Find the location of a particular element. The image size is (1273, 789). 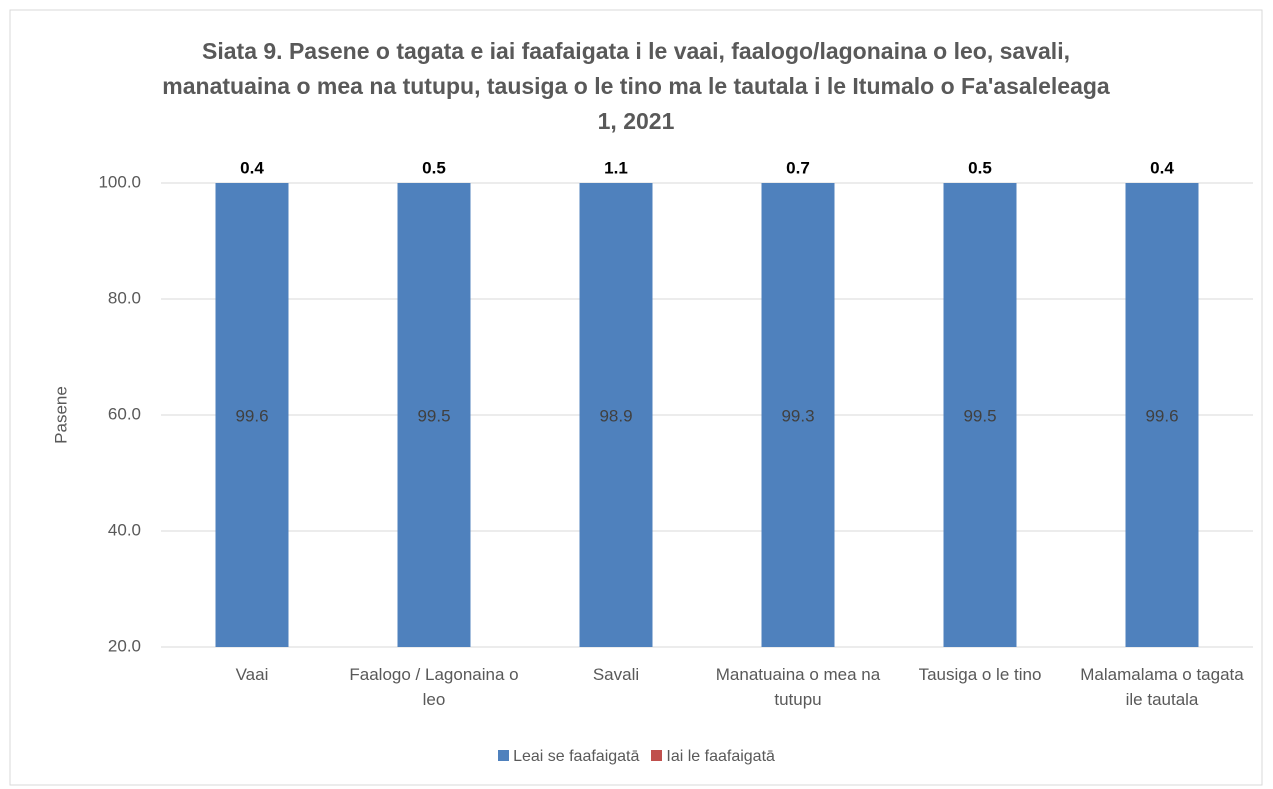

value-label: 98.9 is located at coordinates (615, 415).